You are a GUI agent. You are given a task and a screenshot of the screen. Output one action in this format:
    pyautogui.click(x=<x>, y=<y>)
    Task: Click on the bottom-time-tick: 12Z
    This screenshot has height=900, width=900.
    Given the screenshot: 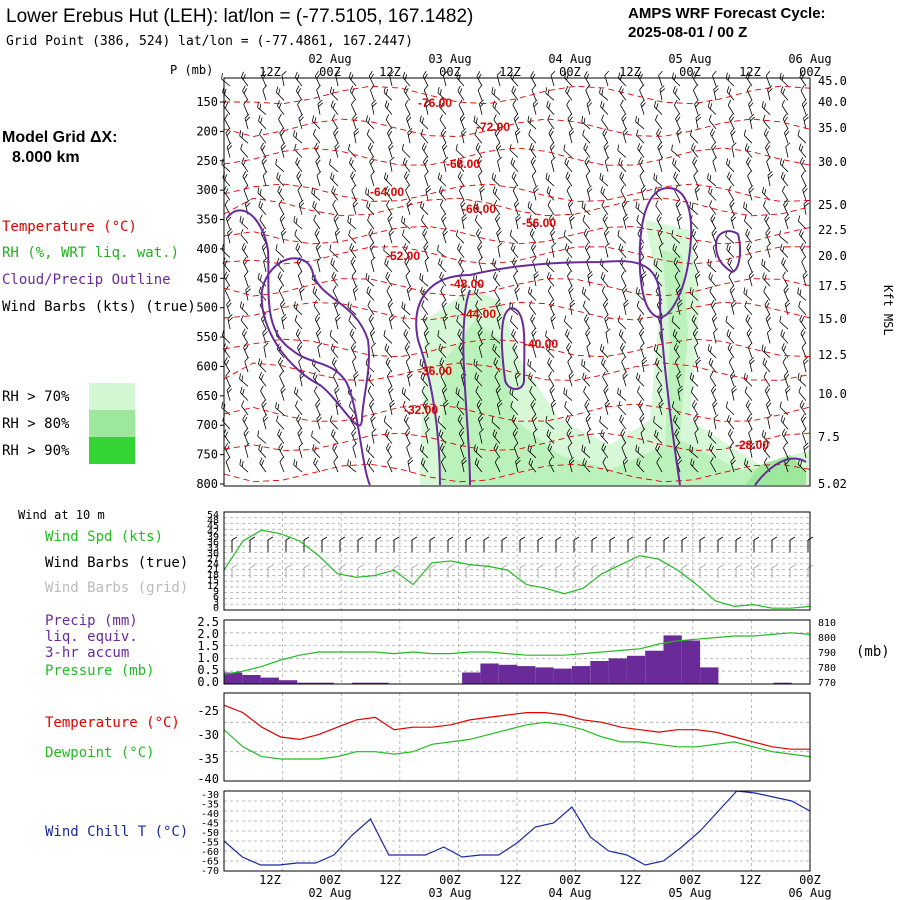 What is the action you would take?
    pyautogui.click(x=630, y=880)
    